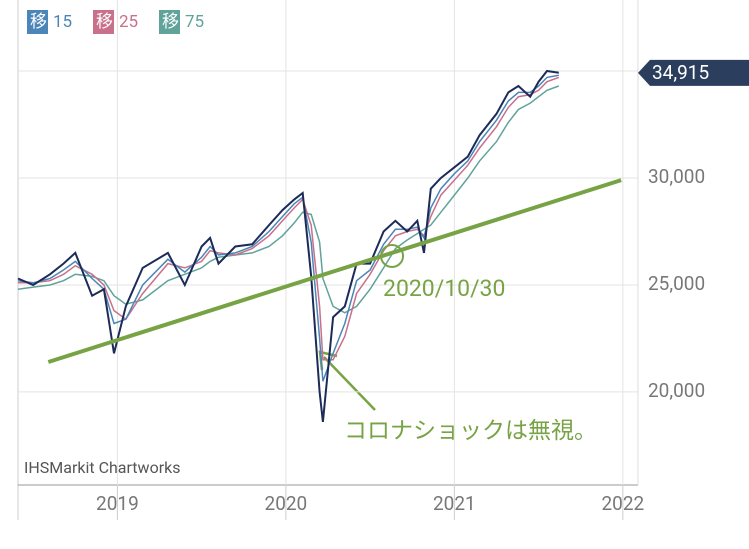 The image size is (749, 549). Describe the element at coordinates (676, 283) in the screenshot. I see `y-tick-label: 25,000` at that location.